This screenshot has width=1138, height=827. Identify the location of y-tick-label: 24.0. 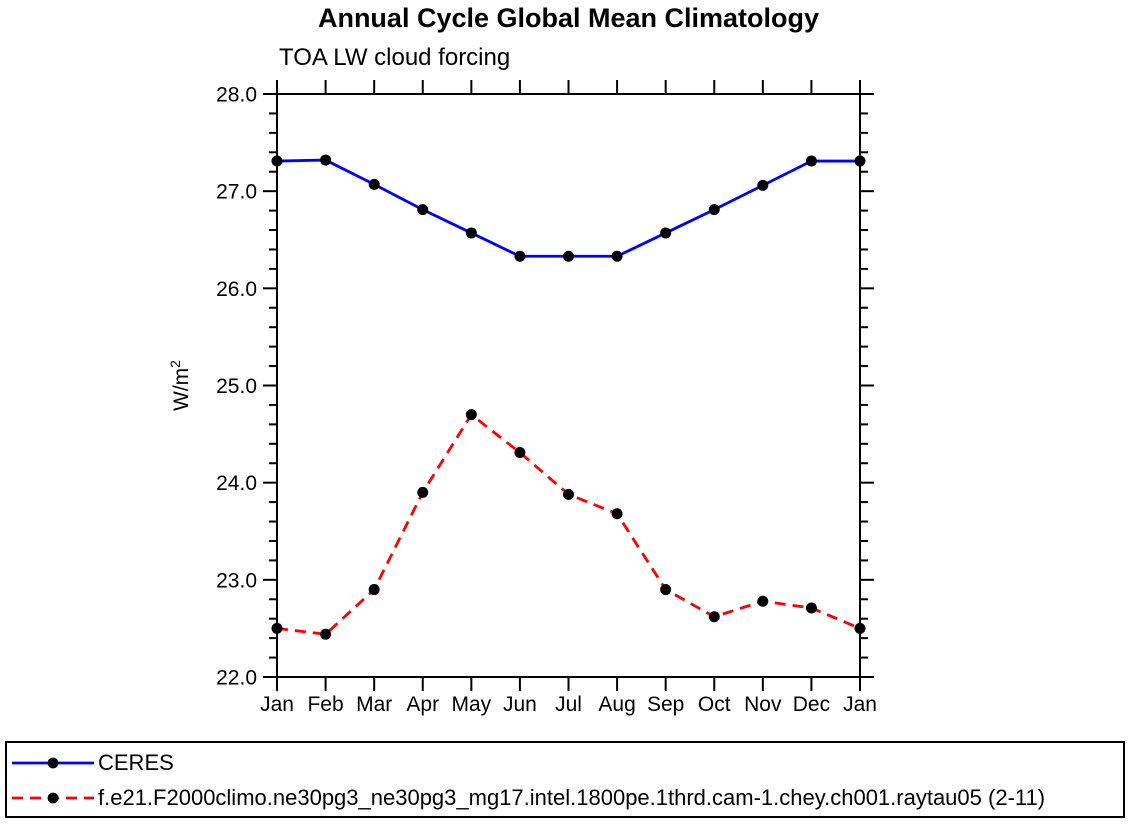
(236, 483).